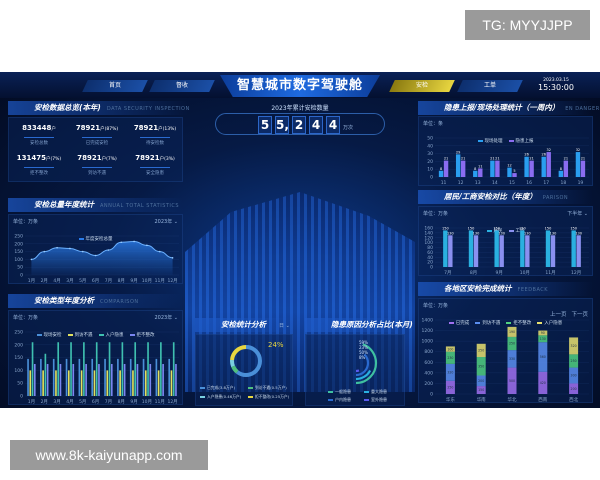 The width and height of the screenshot is (600, 480). I want to click on segment-value-label: 300, so click(574, 376).